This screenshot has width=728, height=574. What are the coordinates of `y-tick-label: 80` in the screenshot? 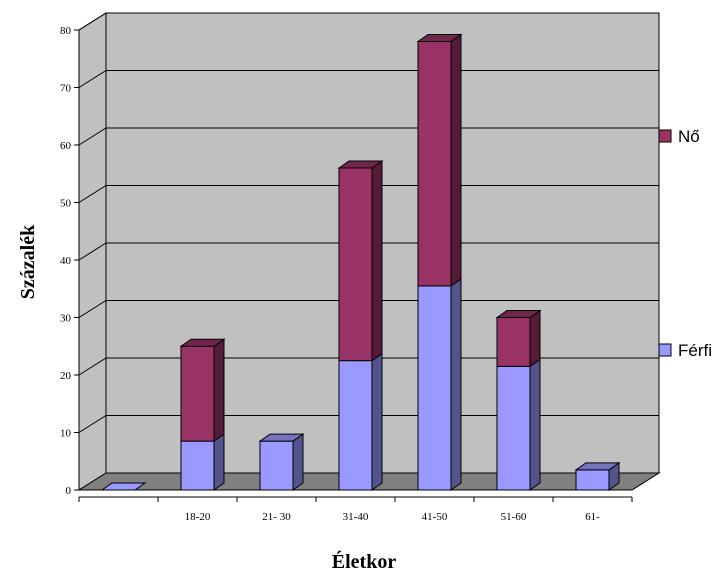 It's located at (66, 31).